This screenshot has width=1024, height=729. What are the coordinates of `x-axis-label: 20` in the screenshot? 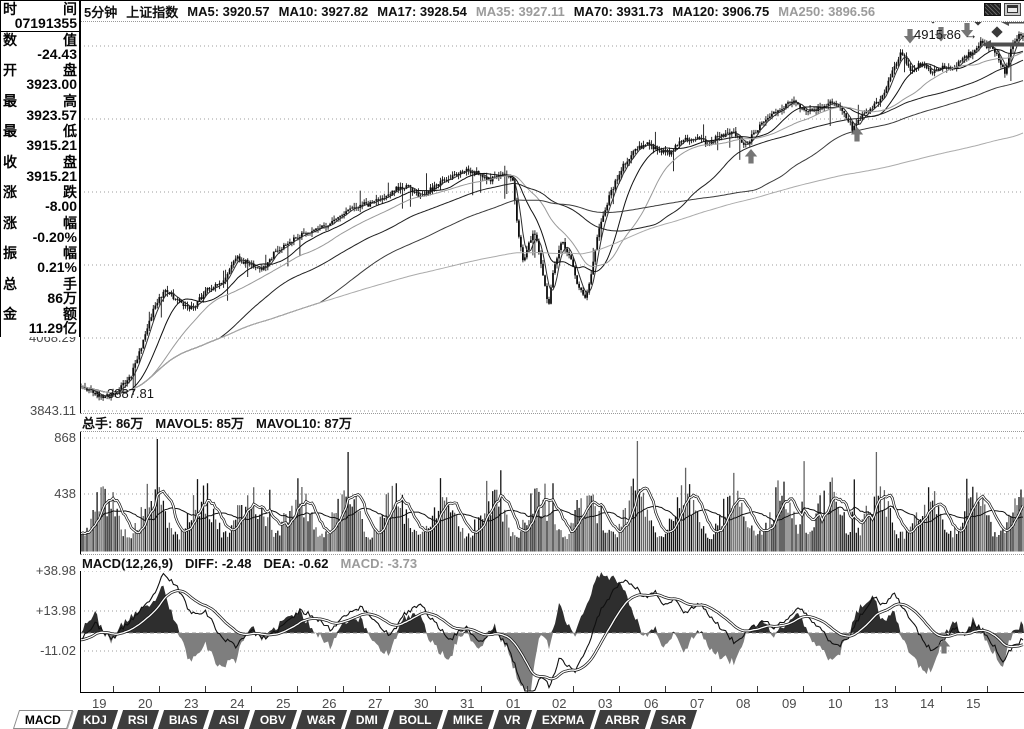 It's located at (145, 703).